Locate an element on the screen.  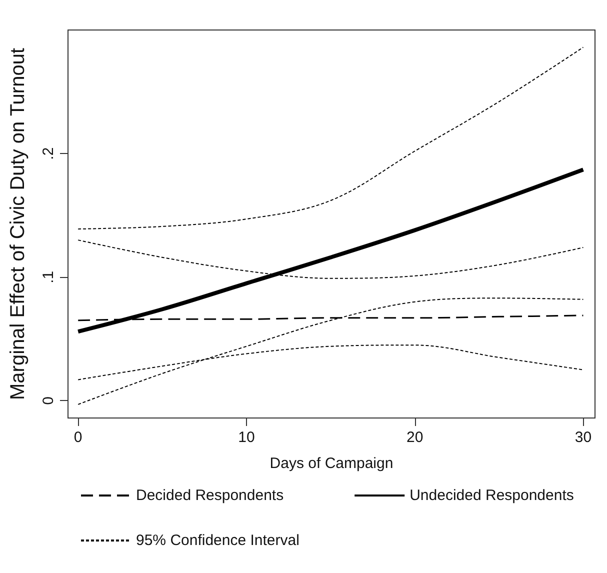
legend-label: Undecided Respondents is located at coordinates (492, 495).